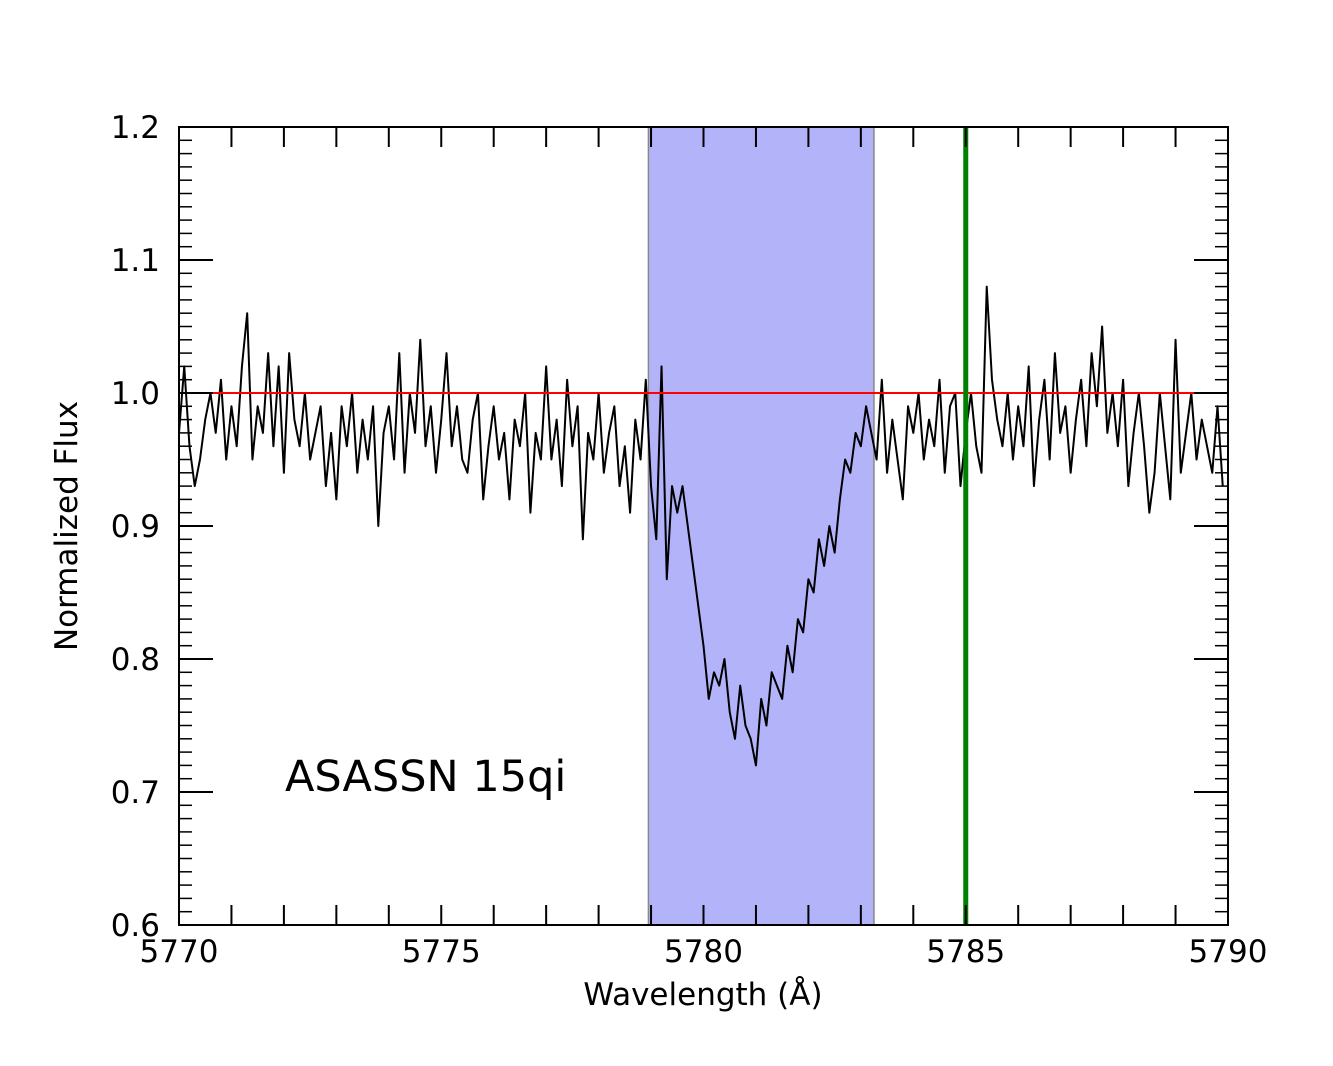  I want to click on x-tick-label: 5770, so click(179, 952).